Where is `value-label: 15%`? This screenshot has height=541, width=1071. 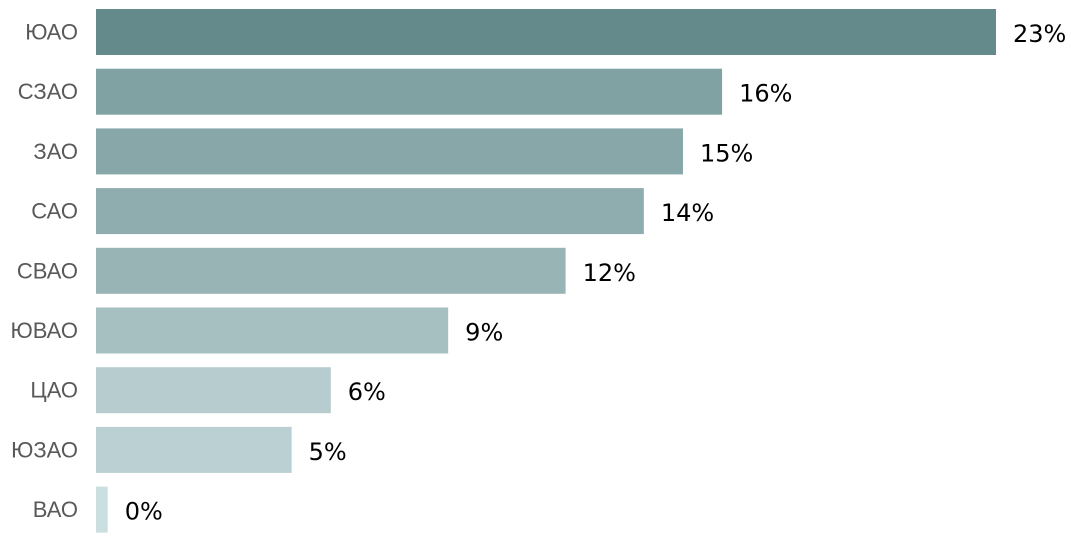 value-label: 15% is located at coordinates (726, 153).